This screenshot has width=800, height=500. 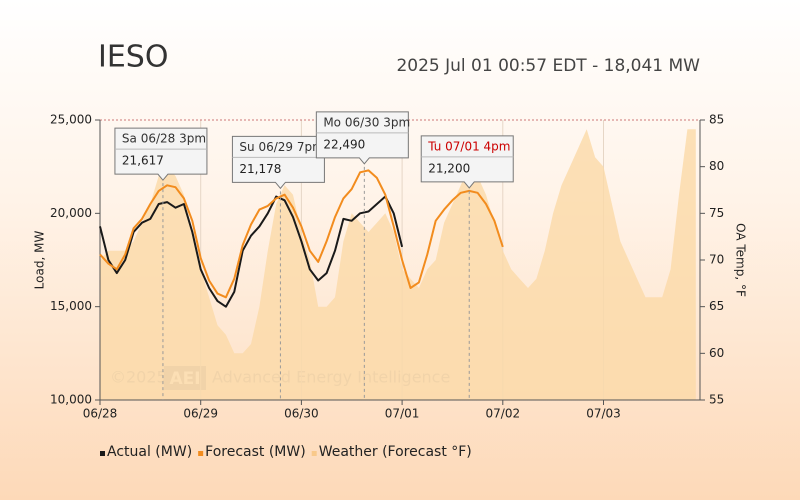 What do you see at coordinates (143, 161) in the screenshot?
I see `annotation-value: 21,617` at bounding box center [143, 161].